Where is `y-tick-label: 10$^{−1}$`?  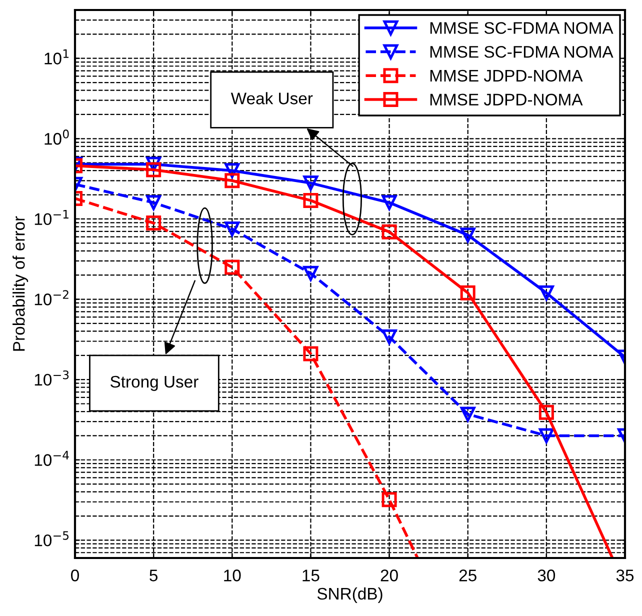 y-tick-label: 10$^{−1}$ is located at coordinates (51, 218).